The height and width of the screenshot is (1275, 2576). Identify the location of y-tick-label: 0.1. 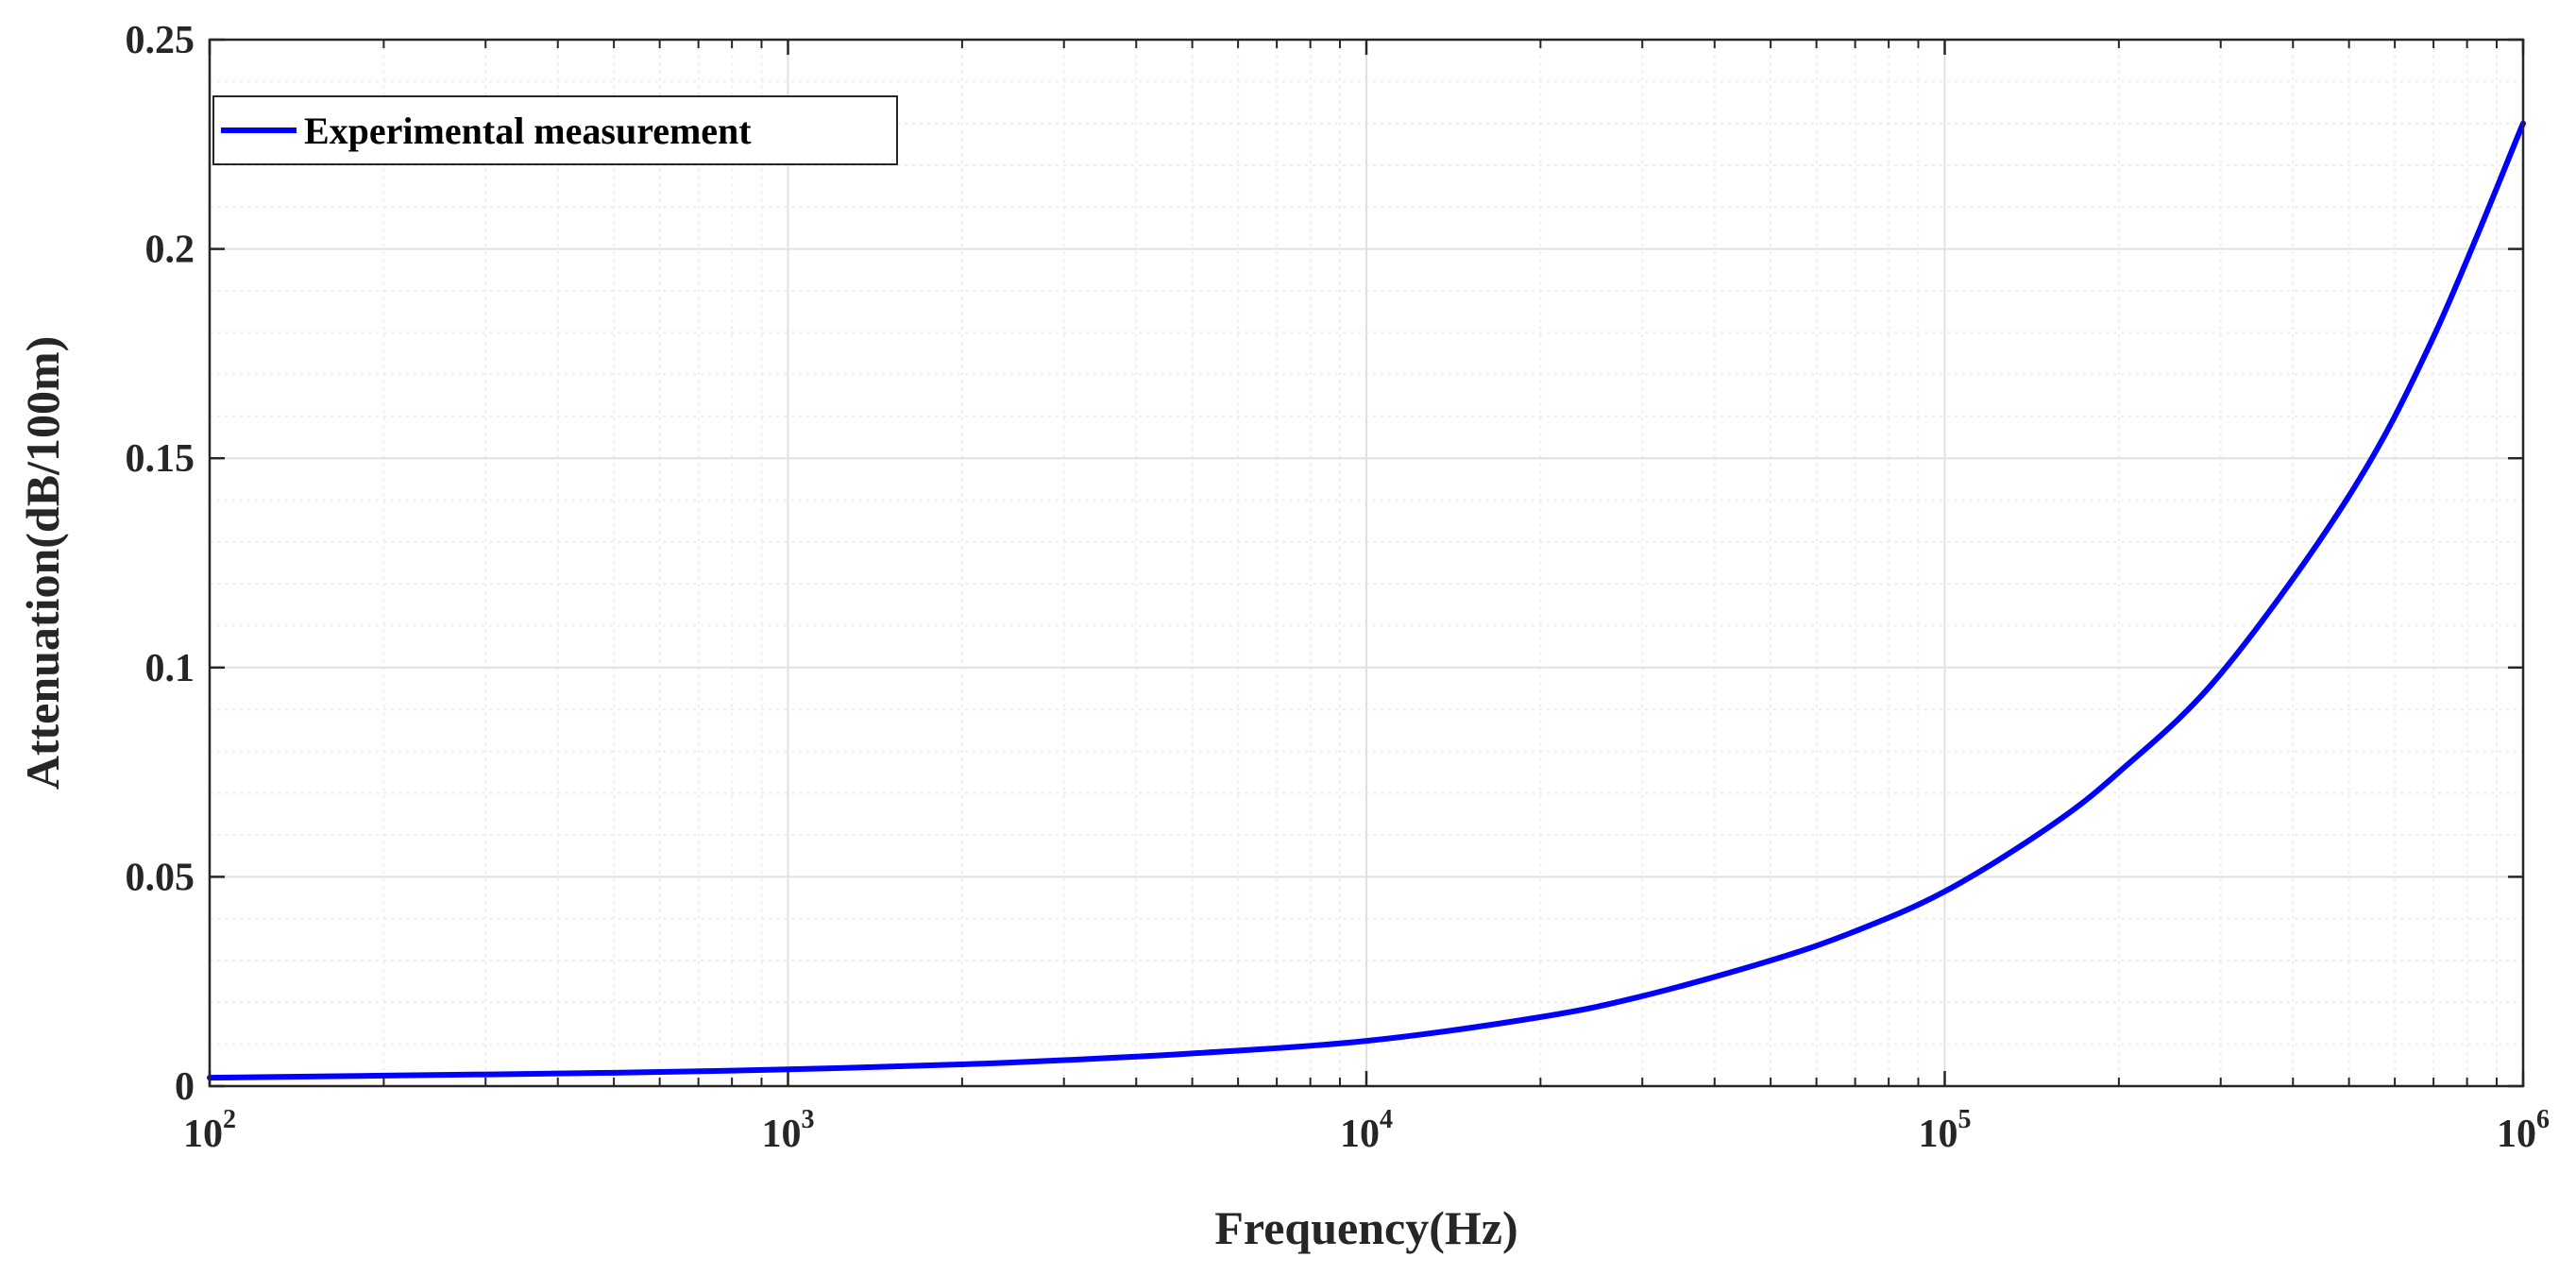
(170, 668).